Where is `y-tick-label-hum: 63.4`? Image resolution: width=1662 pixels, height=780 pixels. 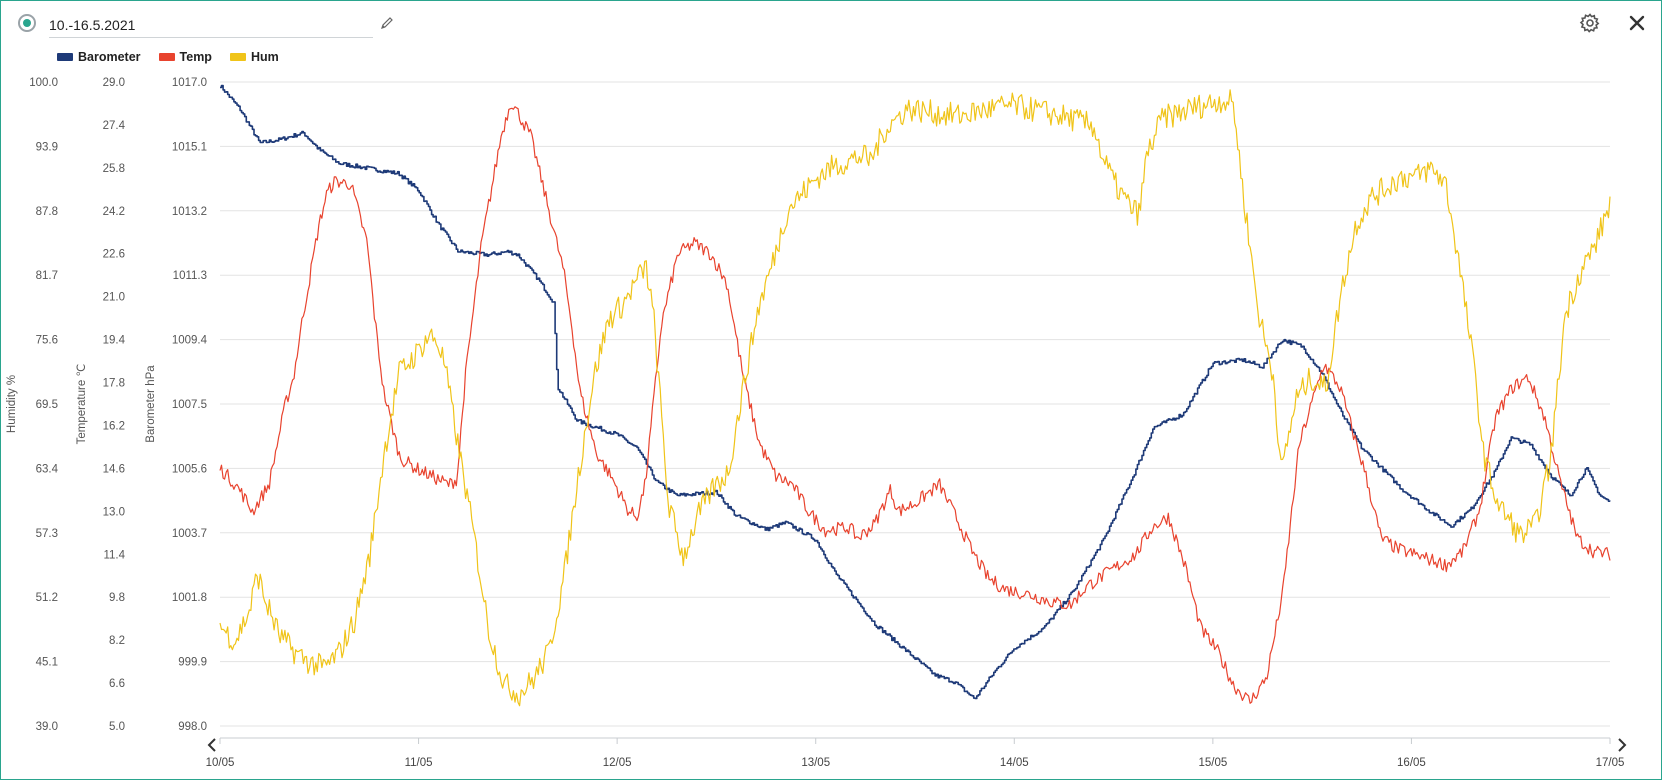 y-tick-label-hum: 63.4 is located at coordinates (47, 469).